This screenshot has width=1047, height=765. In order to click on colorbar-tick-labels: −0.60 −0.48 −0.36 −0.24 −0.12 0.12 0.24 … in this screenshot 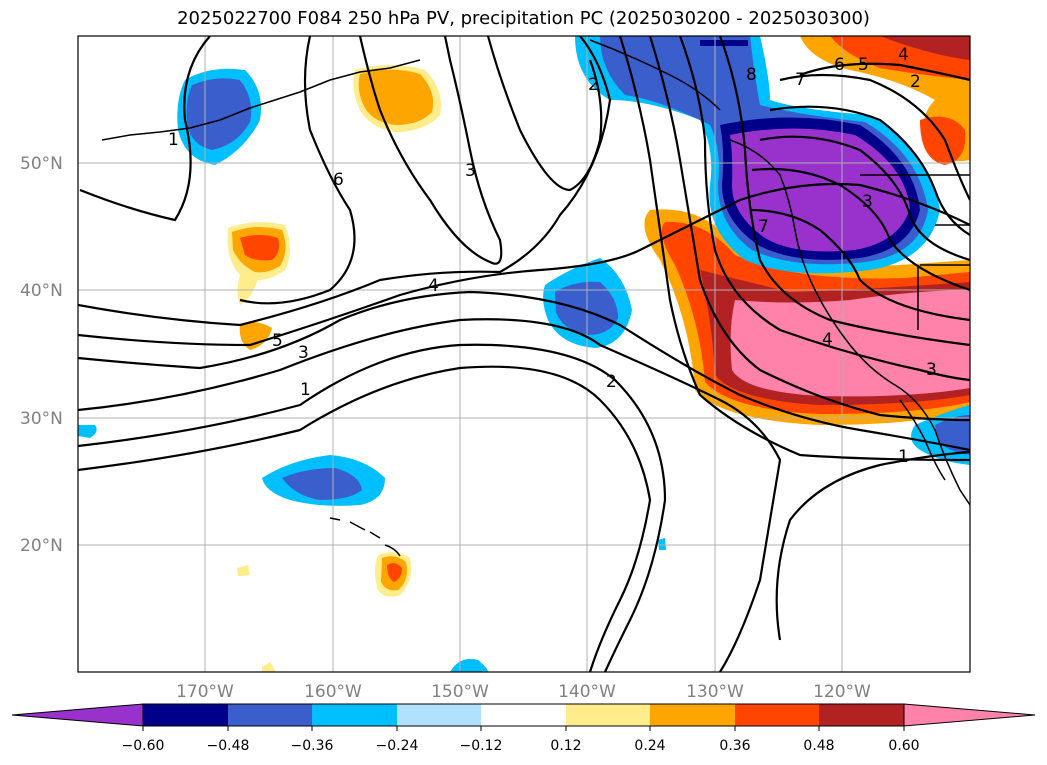, I will do `click(521, 746)`.